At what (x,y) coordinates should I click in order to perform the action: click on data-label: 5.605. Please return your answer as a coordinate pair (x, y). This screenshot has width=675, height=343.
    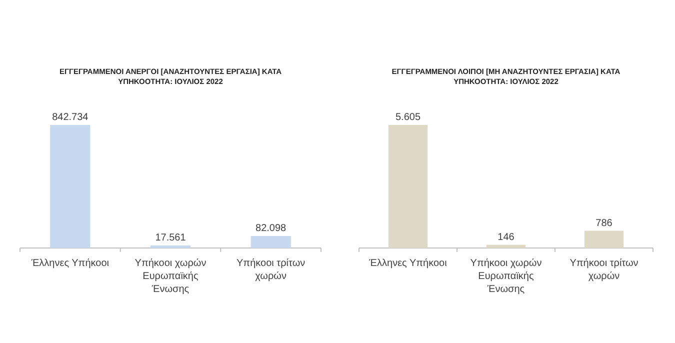
    Looking at the image, I should click on (408, 117).